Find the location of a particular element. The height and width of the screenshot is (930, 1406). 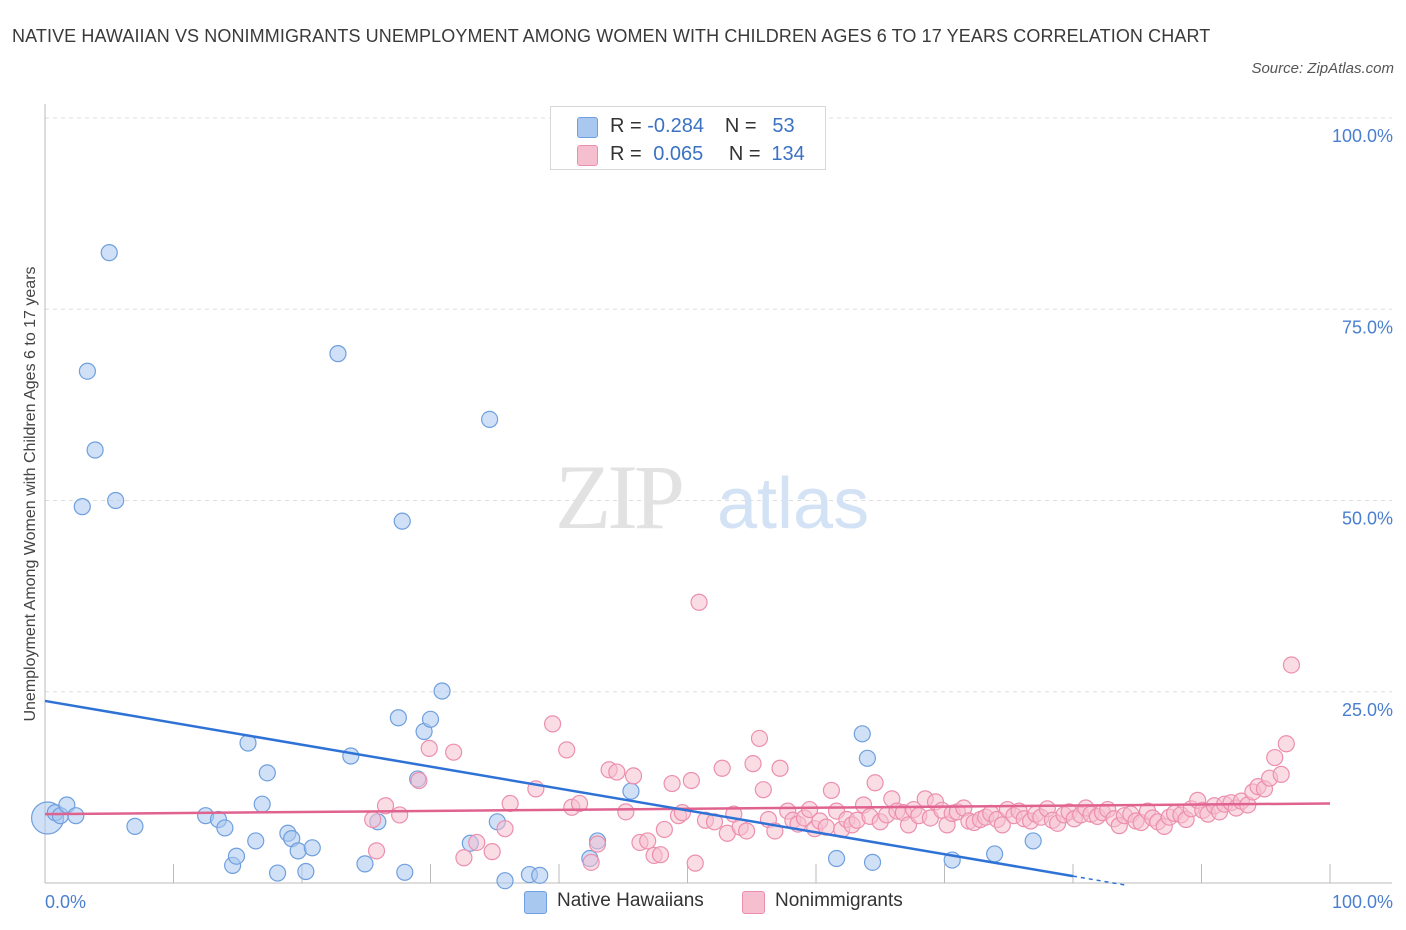

legend-label-nonimmigrants: Nonimmigrants is located at coordinates (839, 900).